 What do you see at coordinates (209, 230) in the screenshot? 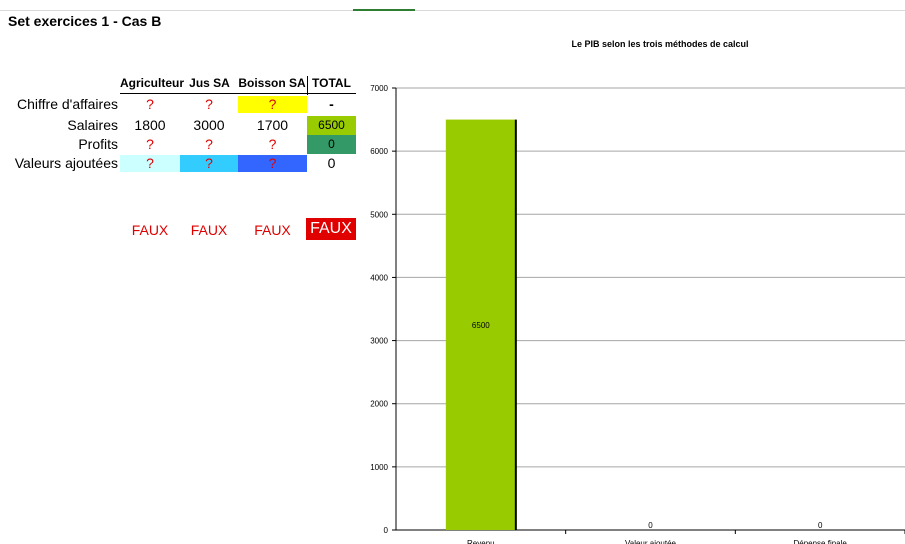
I see `check-jus-sa: FAUX` at bounding box center [209, 230].